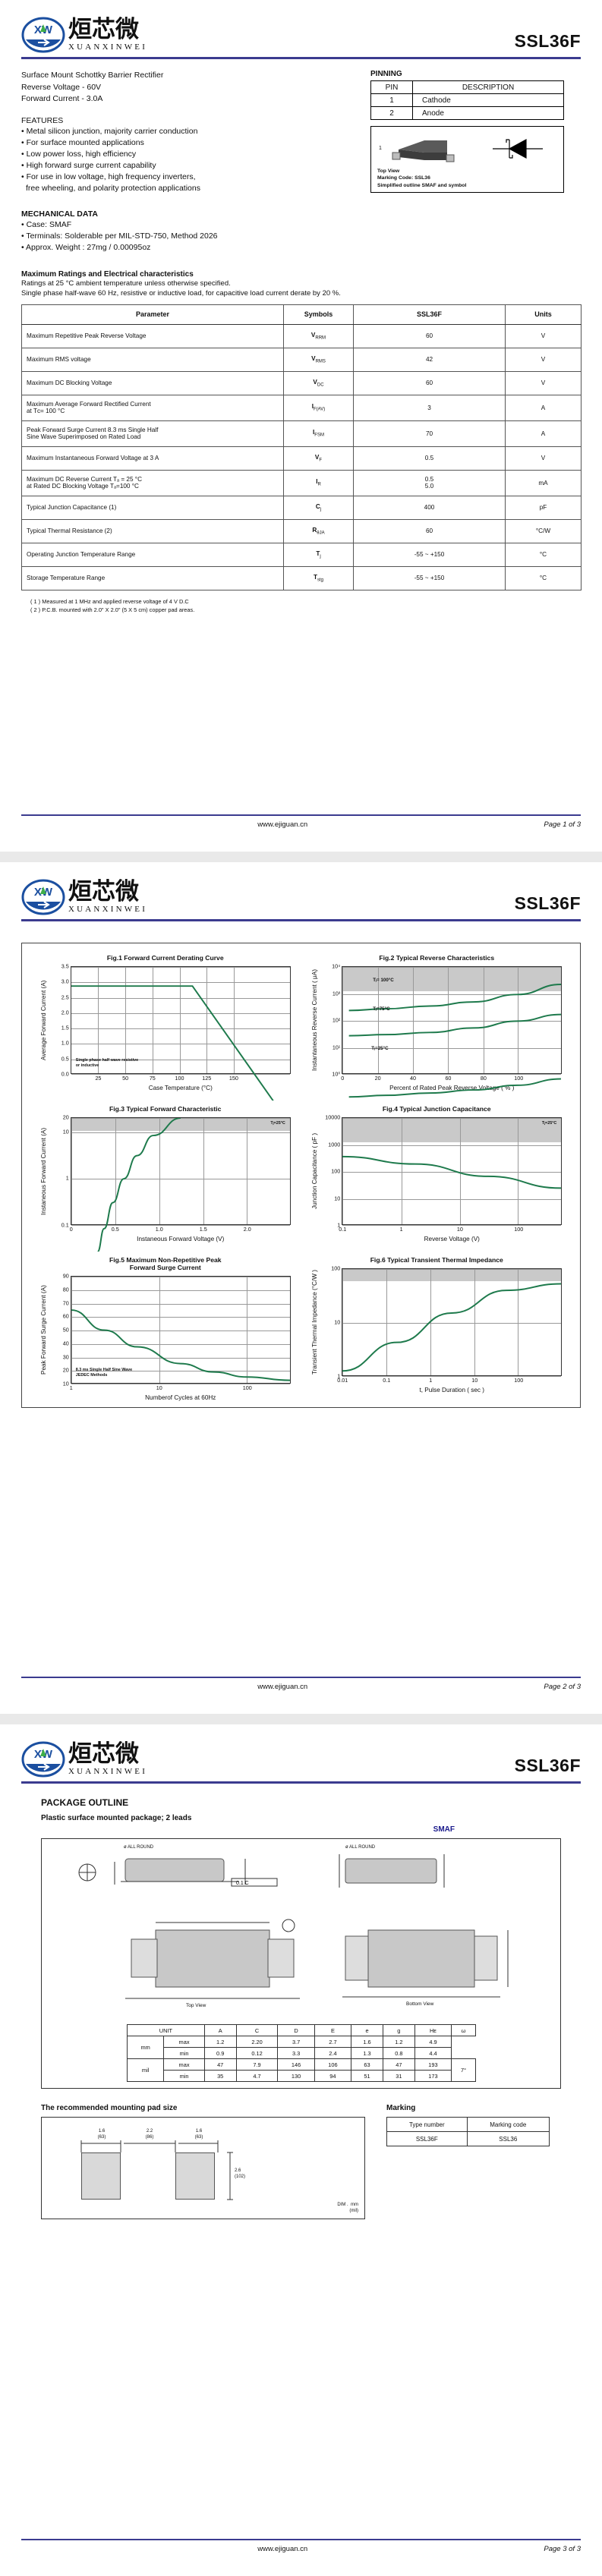 The width and height of the screenshot is (602, 2576). What do you see at coordinates (65, 1074) in the screenshot?
I see `chart-y-tick: 0.0` at bounding box center [65, 1074].